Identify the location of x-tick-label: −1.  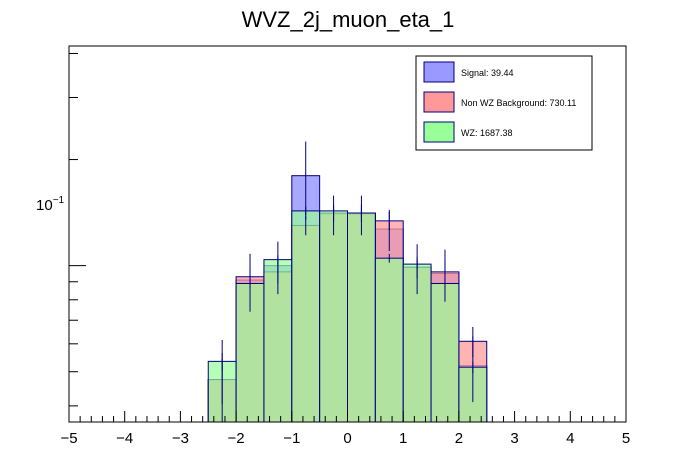
(291, 438).